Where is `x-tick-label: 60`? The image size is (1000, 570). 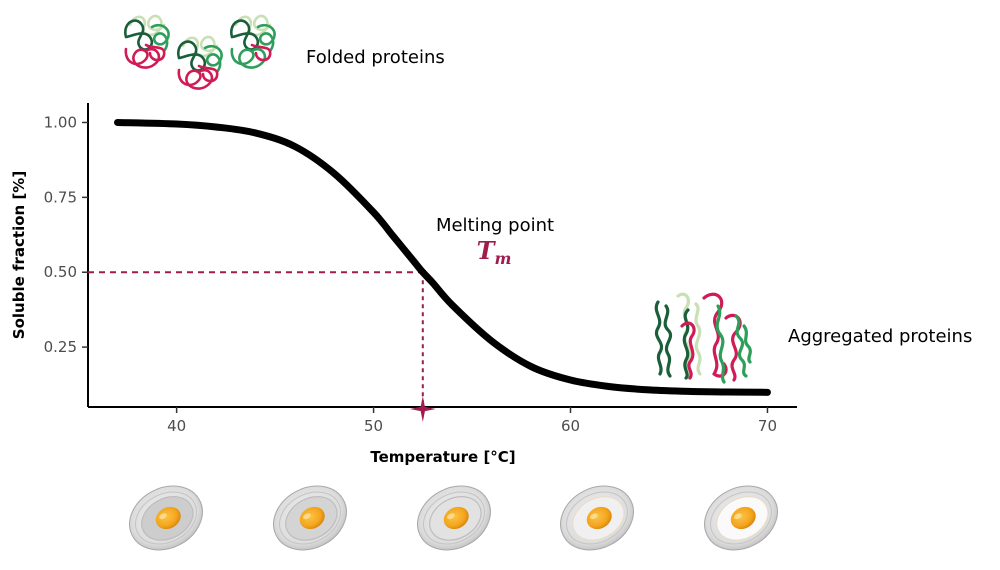 x-tick-label: 60 is located at coordinates (570, 426).